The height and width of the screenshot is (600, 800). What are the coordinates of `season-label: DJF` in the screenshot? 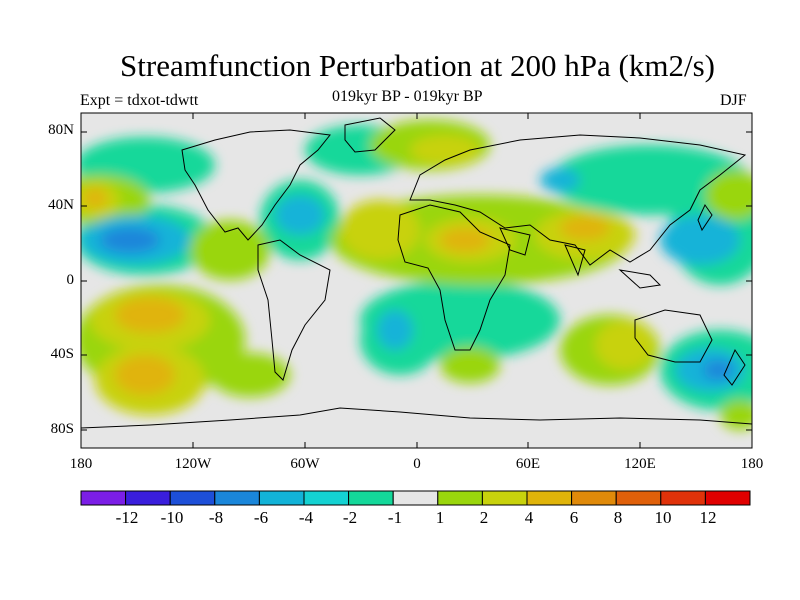 It's located at (733, 100).